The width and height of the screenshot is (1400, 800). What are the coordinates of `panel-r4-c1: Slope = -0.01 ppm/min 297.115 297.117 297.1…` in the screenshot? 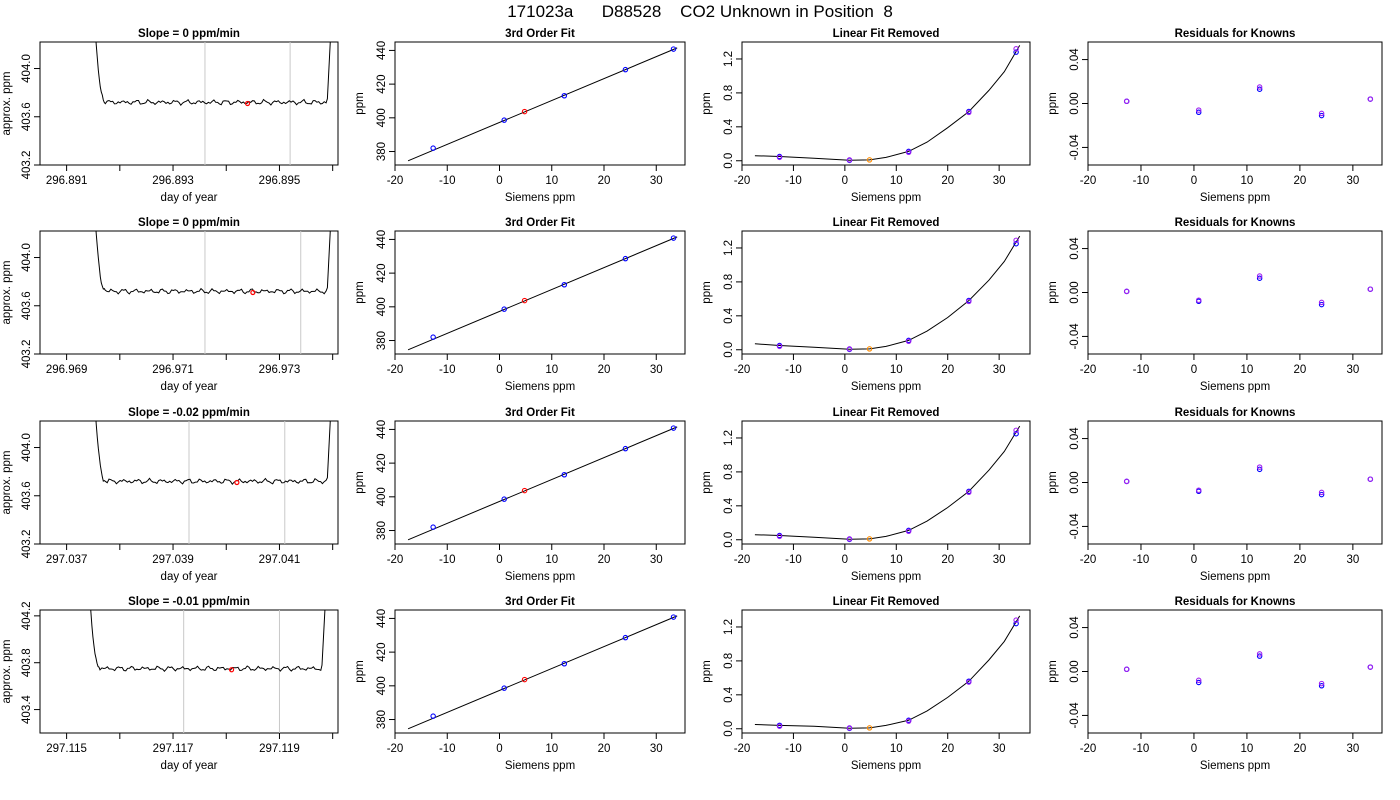 It's located at (170, 684).